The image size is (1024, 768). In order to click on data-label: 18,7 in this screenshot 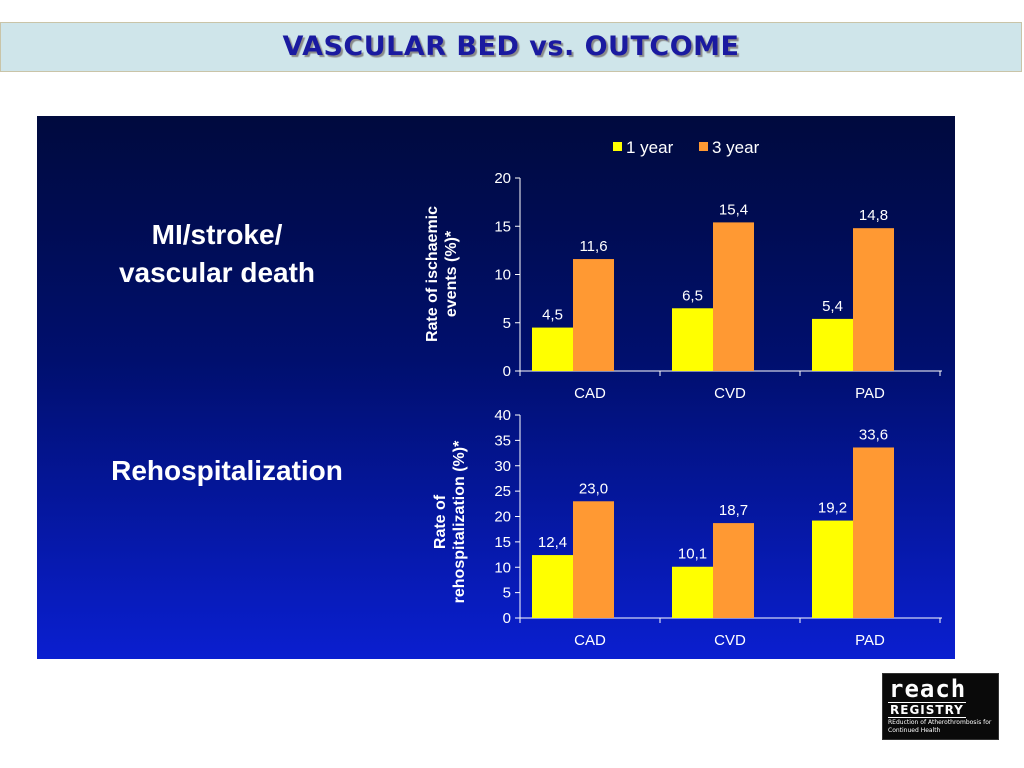, I will do `click(733, 510)`.